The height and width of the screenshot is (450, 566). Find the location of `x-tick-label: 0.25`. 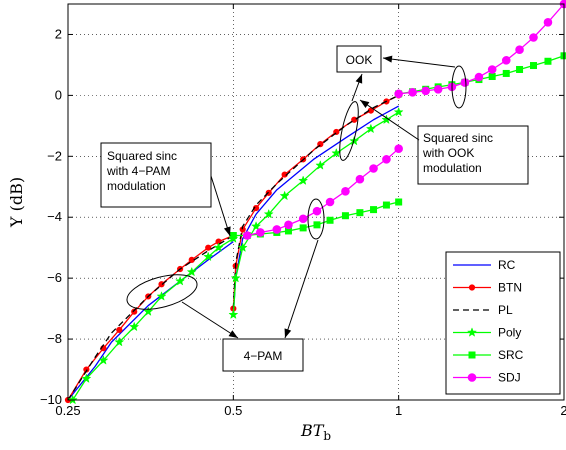

x-tick-label: 0.25 is located at coordinates (67, 410).